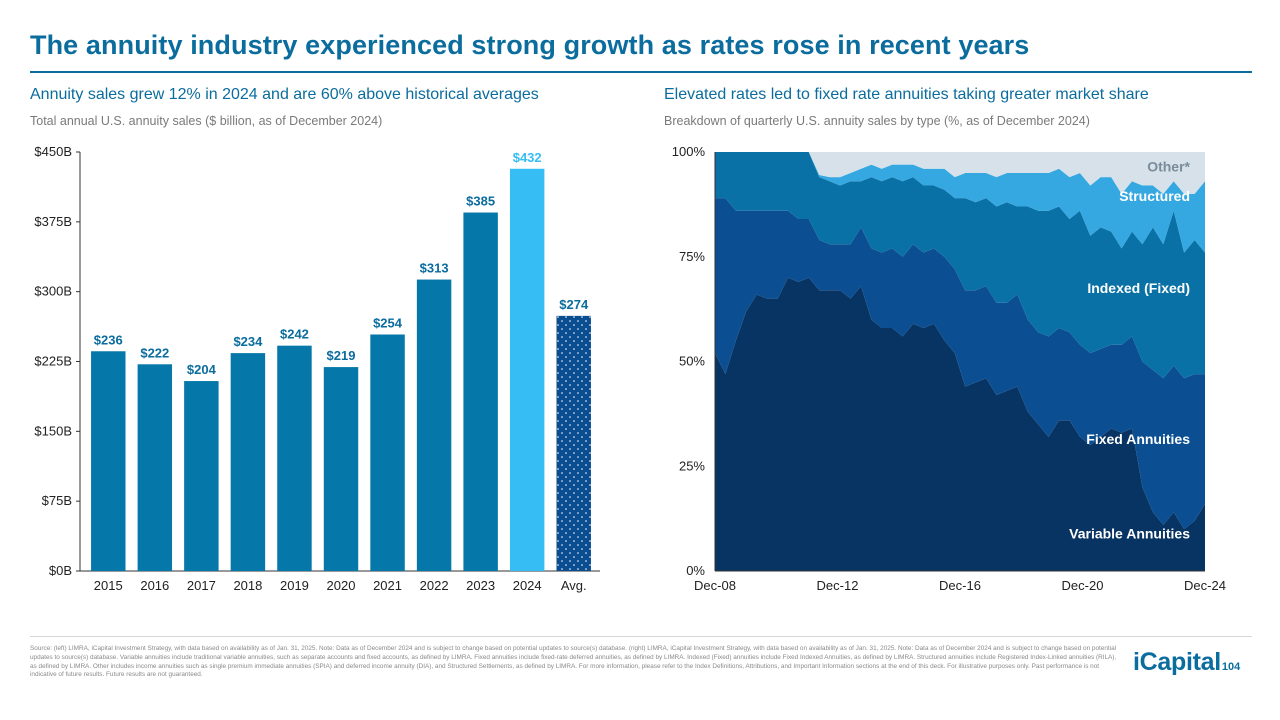 This screenshot has width=1280, height=720. What do you see at coordinates (248, 341) in the screenshot?
I see `bar-value-label: $234` at bounding box center [248, 341].